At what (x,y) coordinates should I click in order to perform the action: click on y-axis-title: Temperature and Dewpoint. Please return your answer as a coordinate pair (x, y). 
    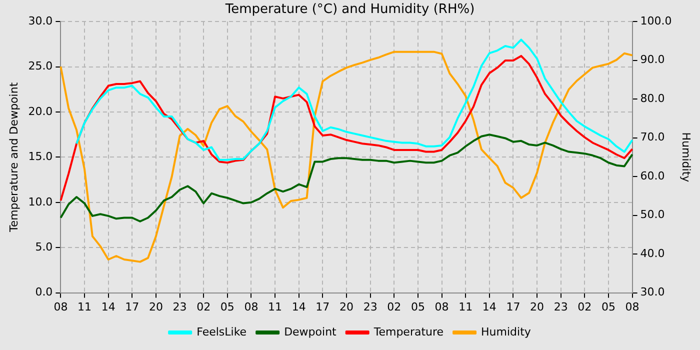
    Looking at the image, I should click on (13, 158).